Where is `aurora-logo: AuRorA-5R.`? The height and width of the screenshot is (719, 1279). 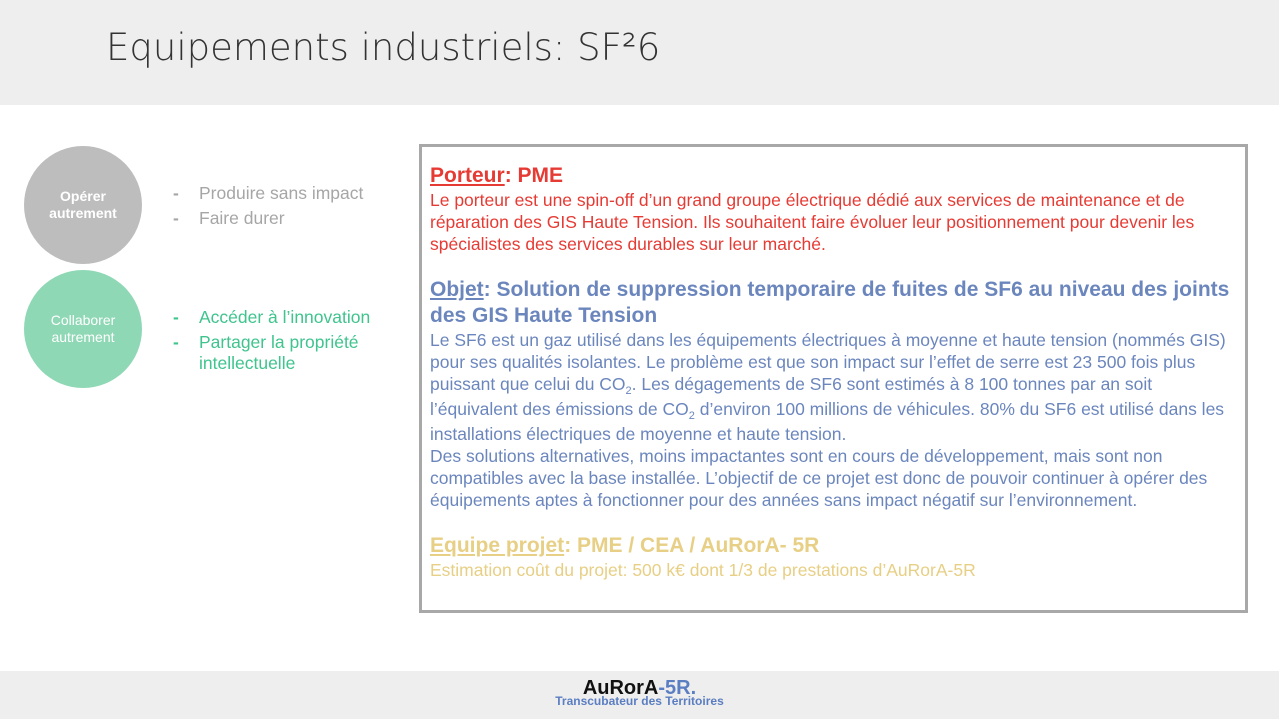 aurora-logo: AuRorA-5R. is located at coordinates (639, 688).